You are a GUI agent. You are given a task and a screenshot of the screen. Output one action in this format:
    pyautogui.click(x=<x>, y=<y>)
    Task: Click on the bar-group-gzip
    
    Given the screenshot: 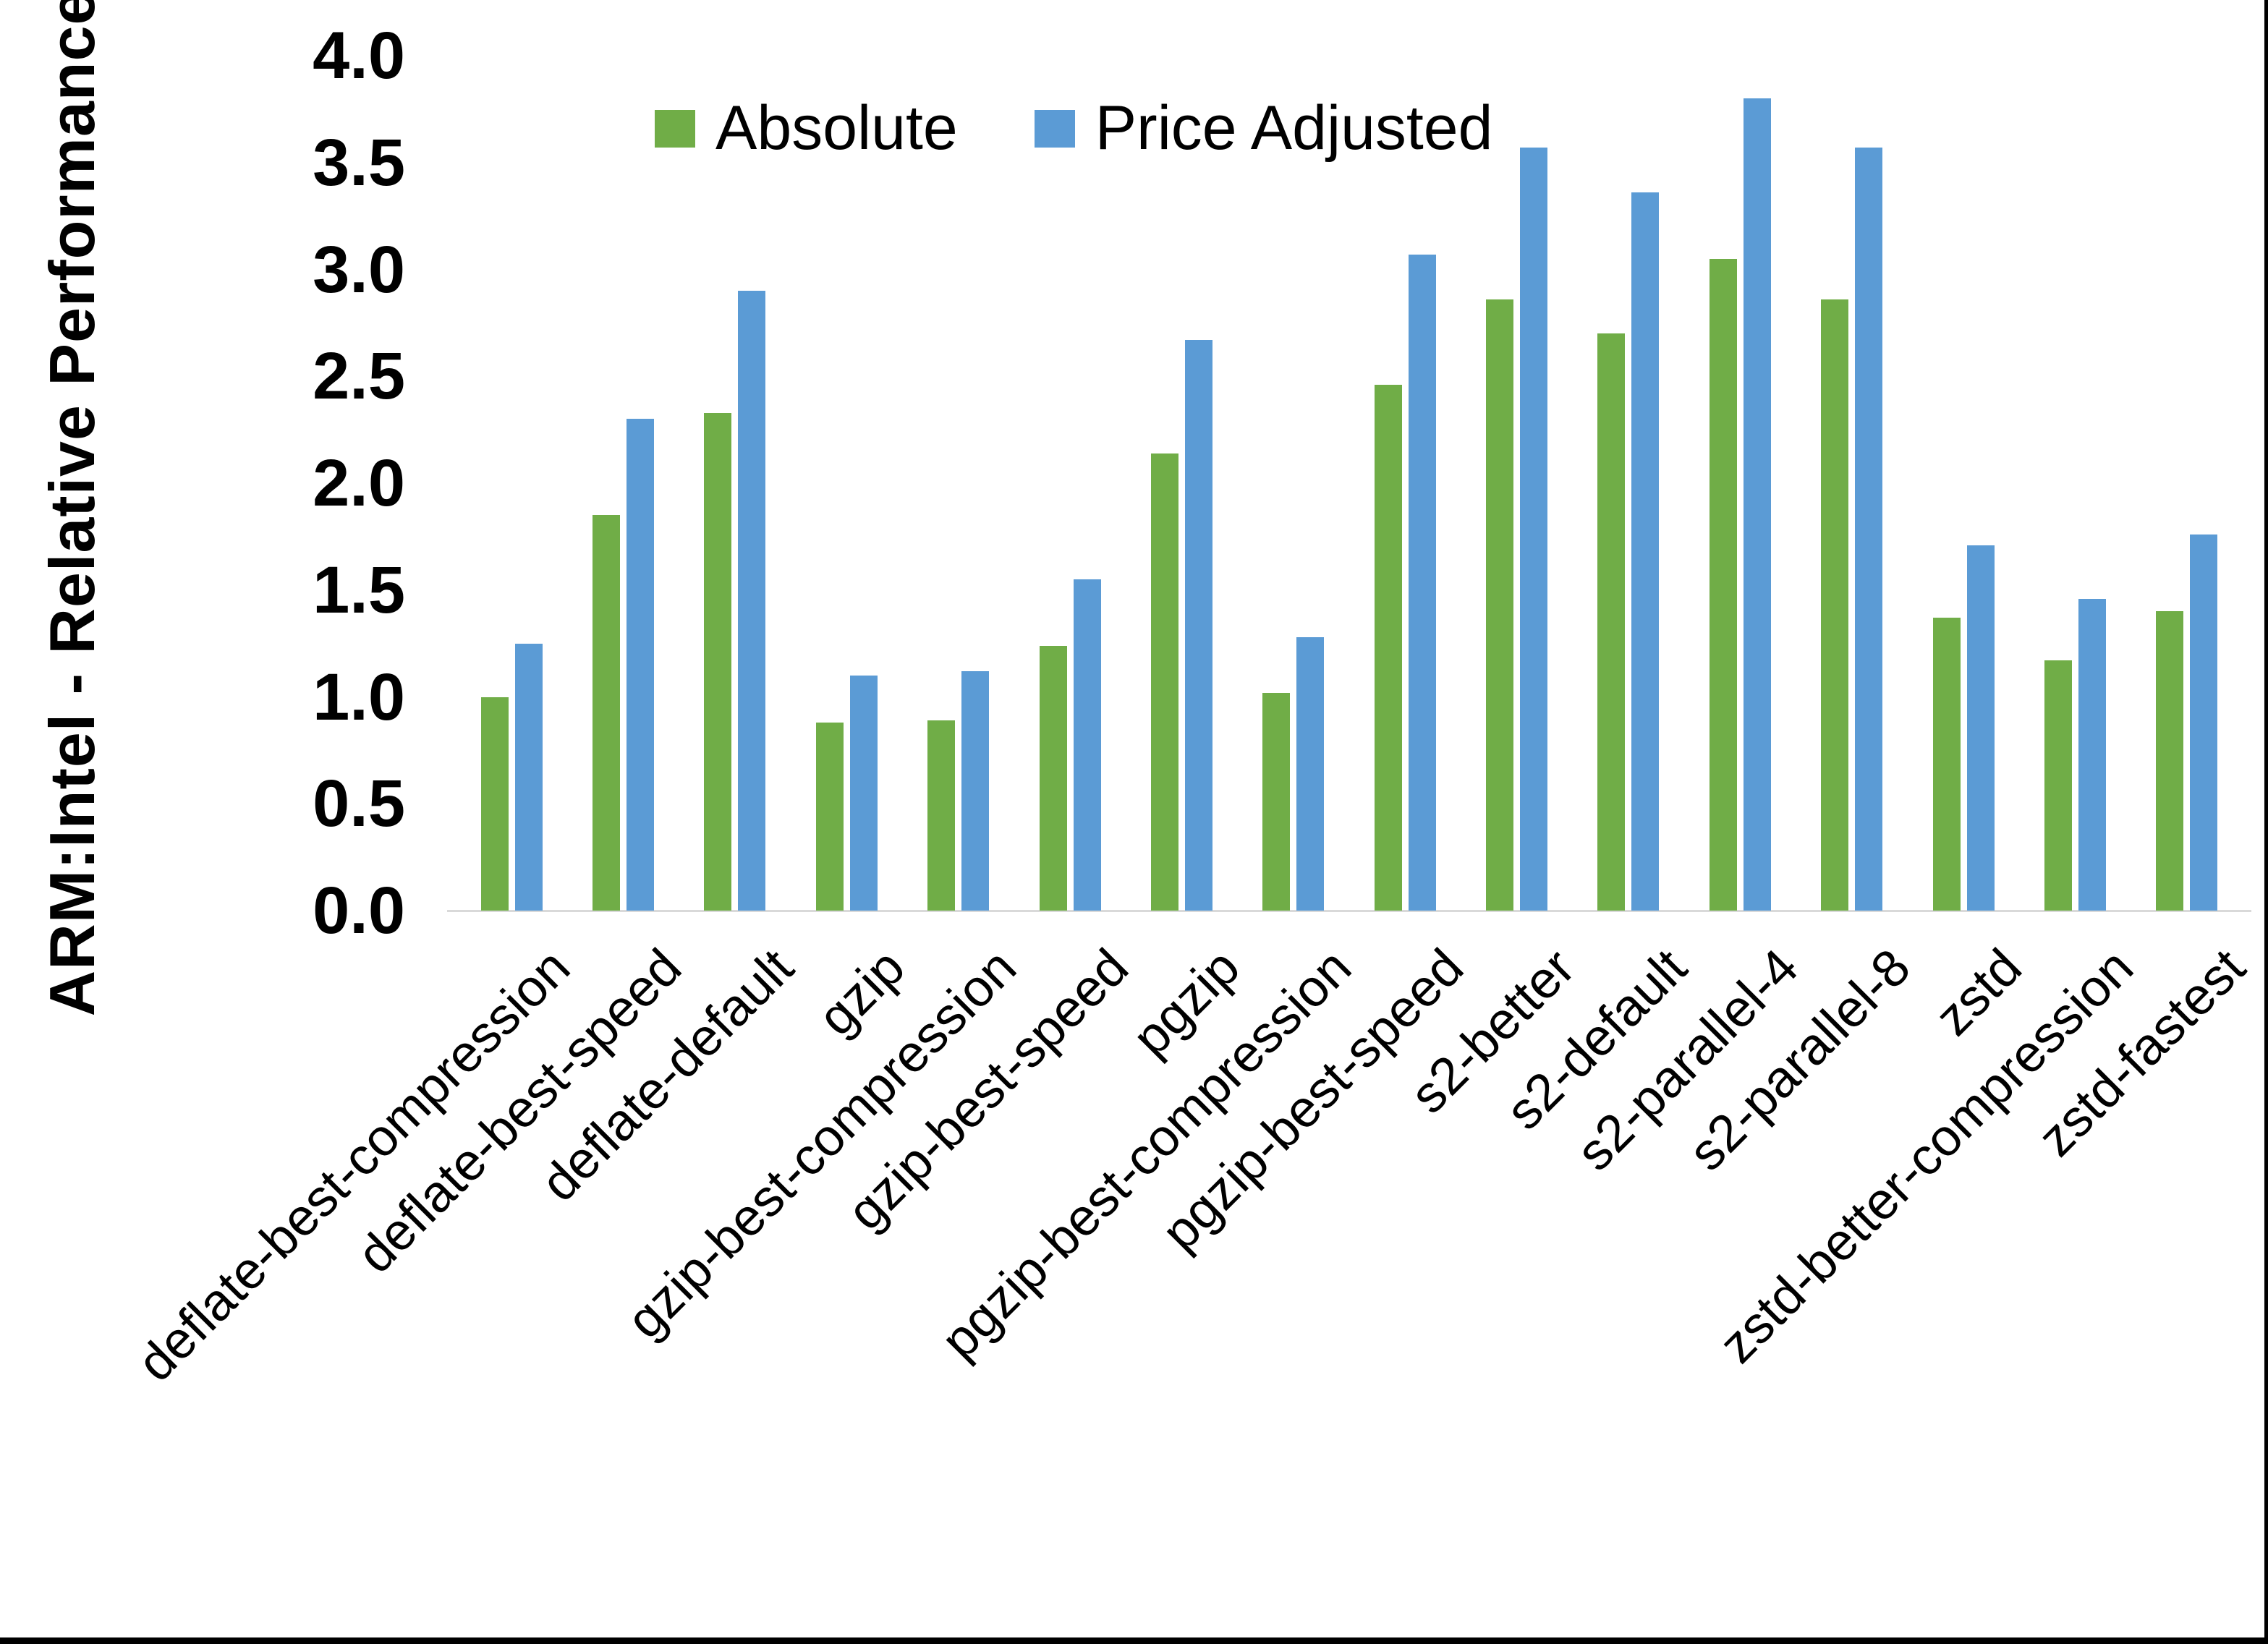 What is the action you would take?
    pyautogui.click(x=846, y=483)
    